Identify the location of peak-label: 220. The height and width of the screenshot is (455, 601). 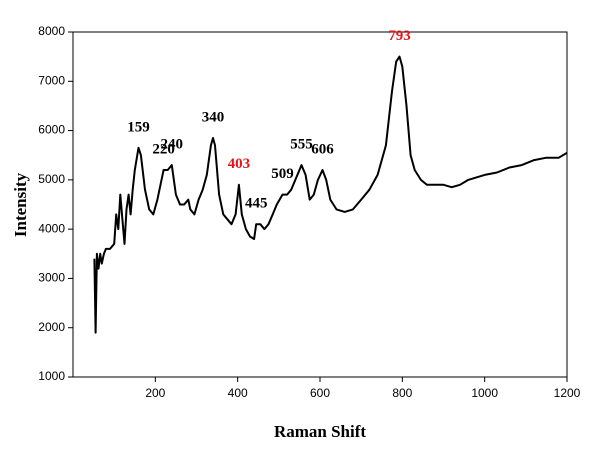
(163, 149).